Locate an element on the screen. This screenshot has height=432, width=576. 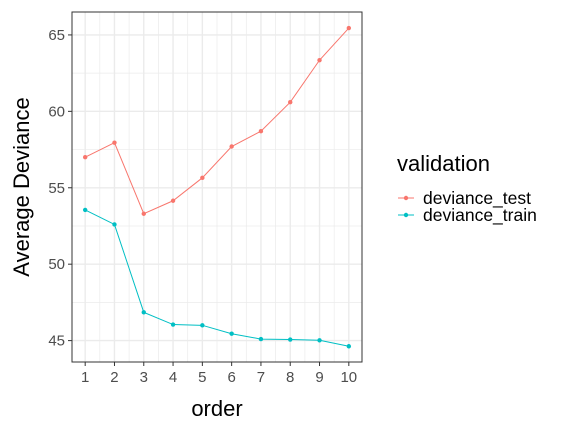
legend-label: deviance_test is located at coordinates (477, 198).